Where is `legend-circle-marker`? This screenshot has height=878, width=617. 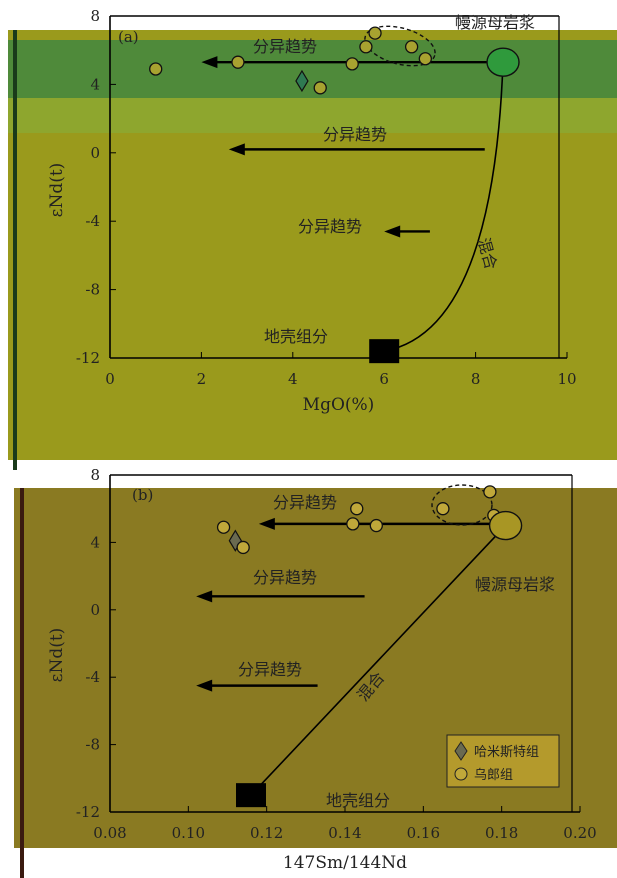
legend-circle-marker is located at coordinates (461, 774).